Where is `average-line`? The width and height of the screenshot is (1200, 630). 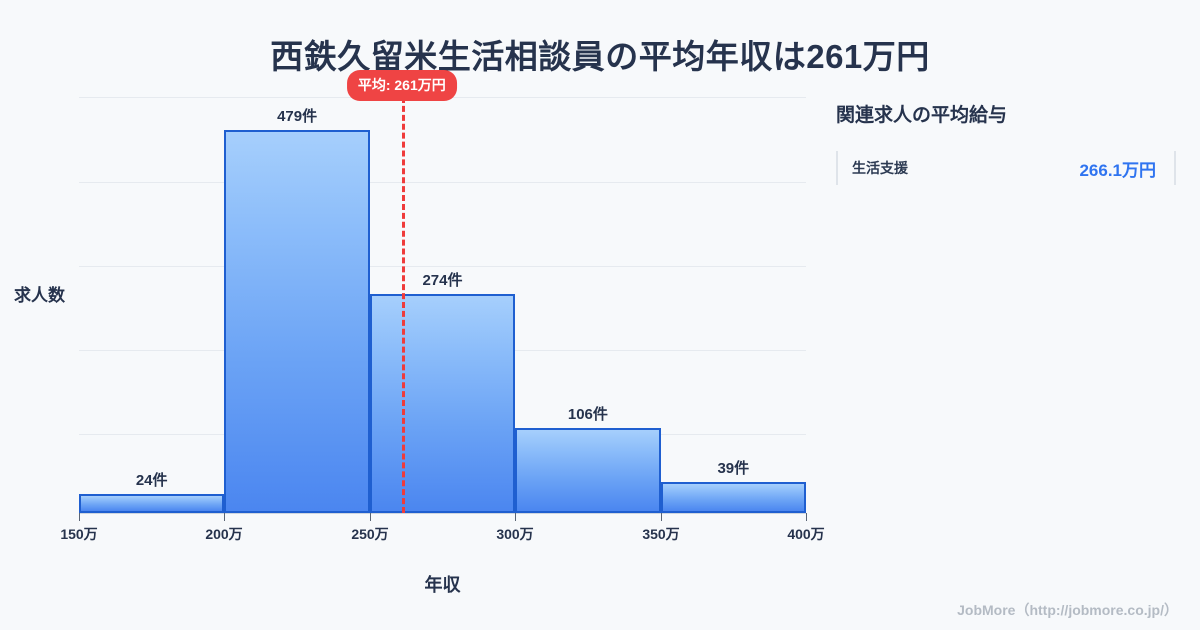
average-line is located at coordinates (403, 305).